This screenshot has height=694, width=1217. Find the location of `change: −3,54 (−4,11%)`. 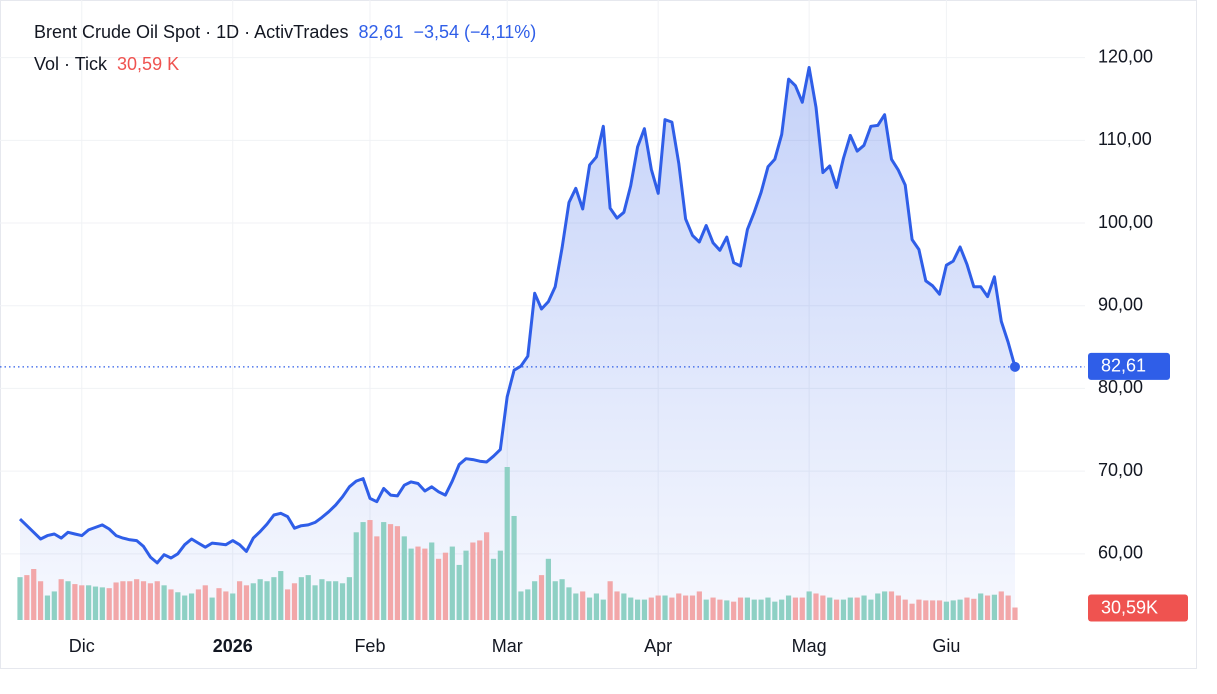

change: −3,54 (−4,11%) is located at coordinates (475, 32).